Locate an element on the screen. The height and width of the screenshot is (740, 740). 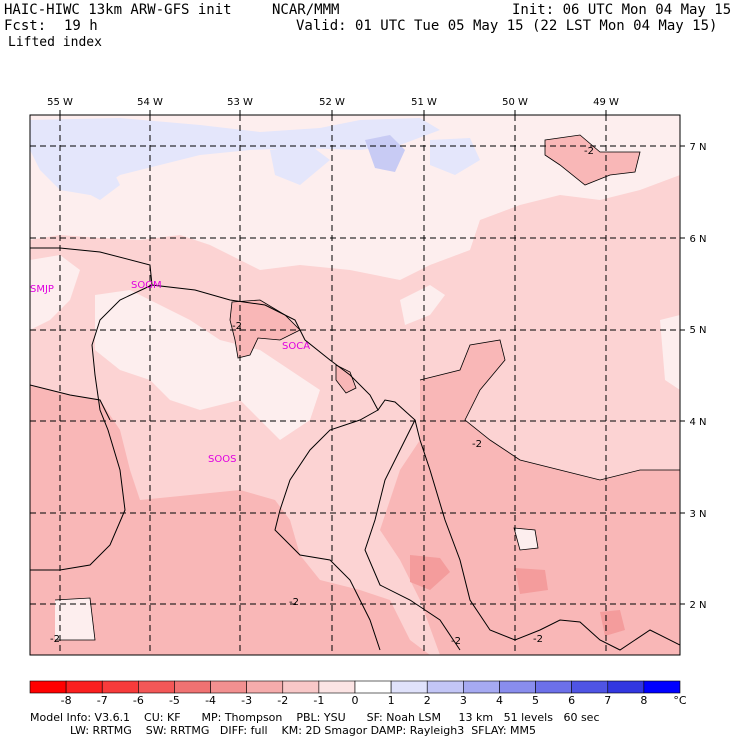
colorbar-label: -6 is located at coordinates (138, 700).